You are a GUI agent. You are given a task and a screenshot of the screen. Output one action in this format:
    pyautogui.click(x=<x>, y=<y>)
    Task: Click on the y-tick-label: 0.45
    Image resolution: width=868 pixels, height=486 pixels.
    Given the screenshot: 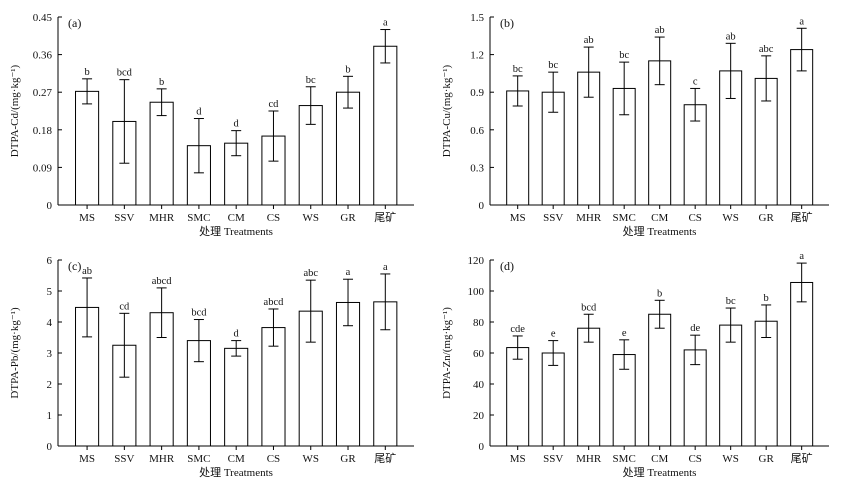 What is the action you would take?
    pyautogui.click(x=43, y=18)
    